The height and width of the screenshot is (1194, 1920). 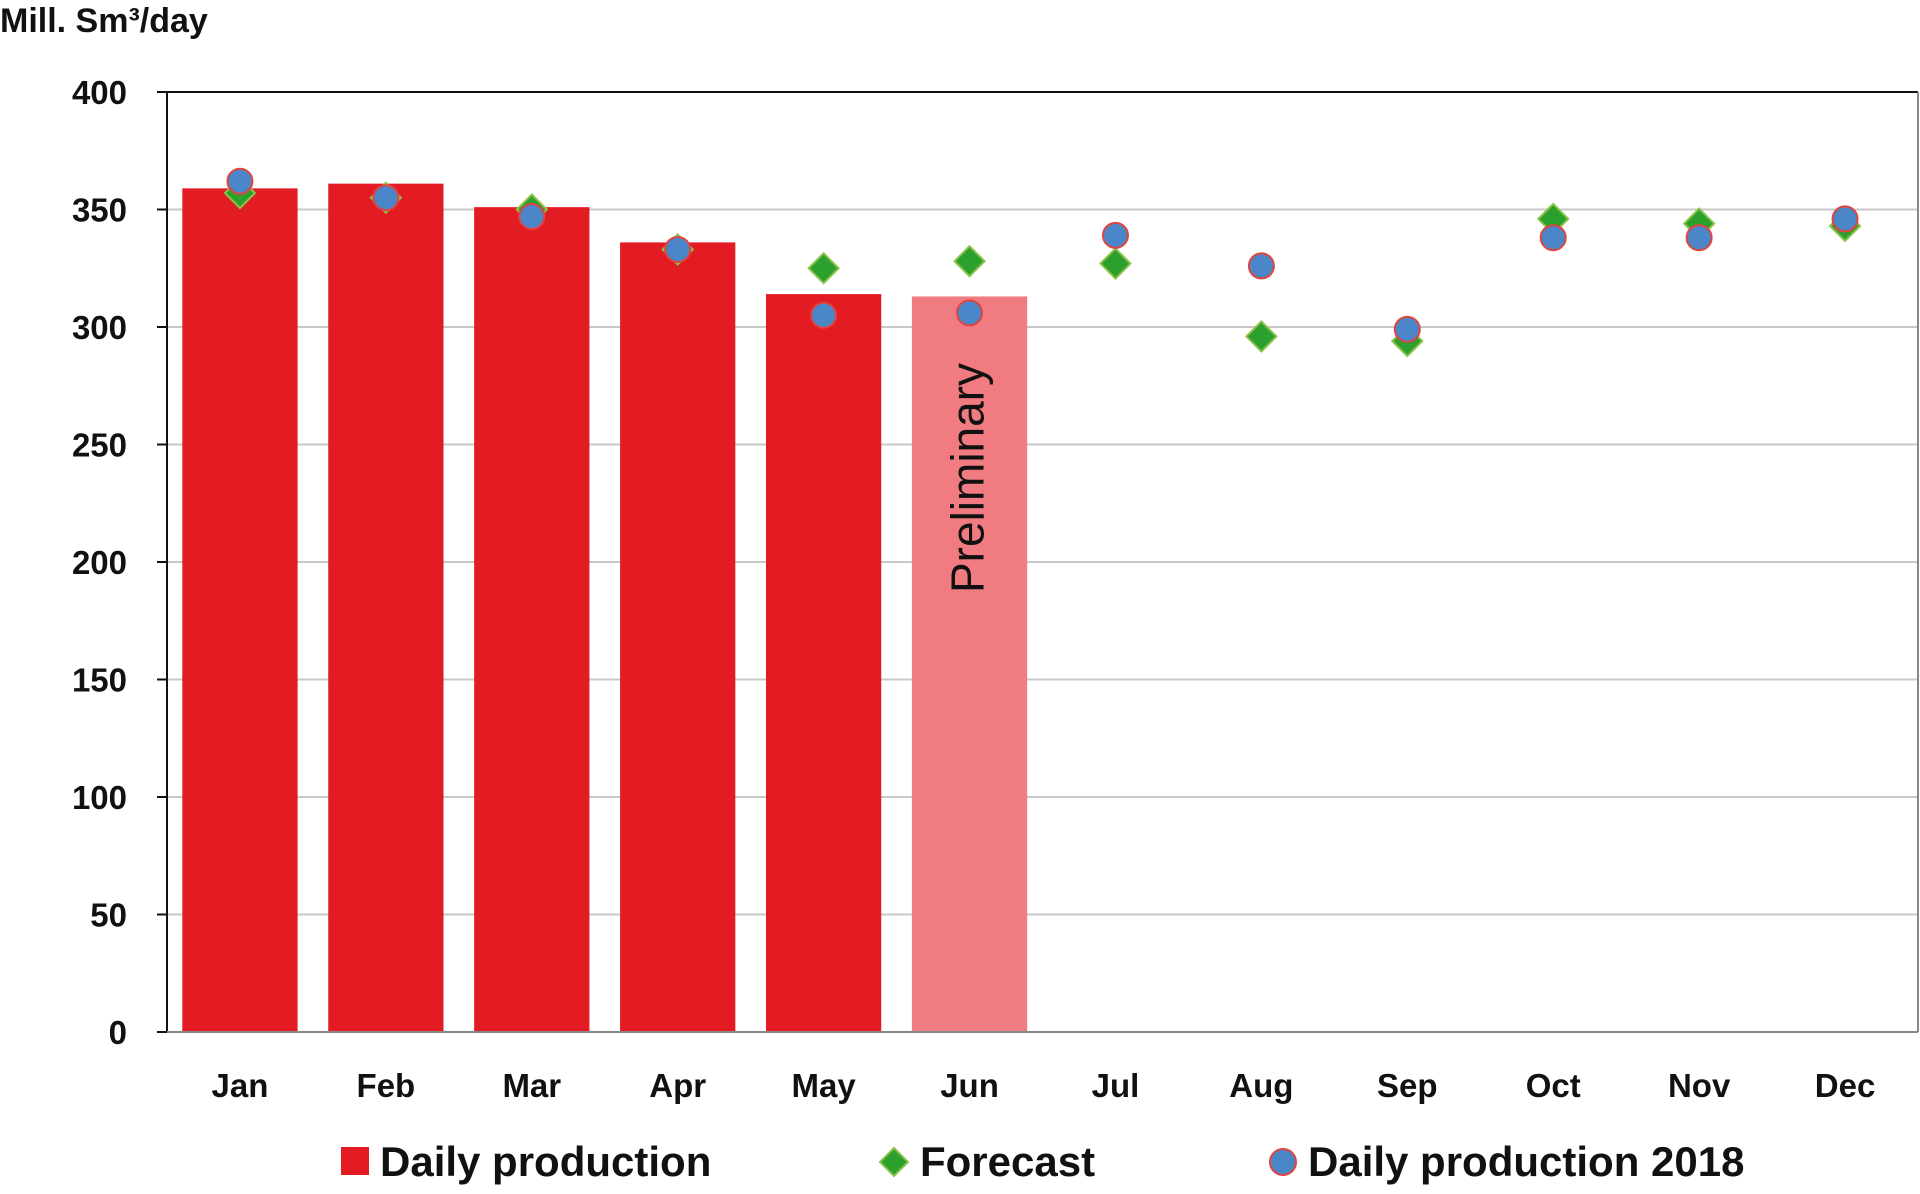 What do you see at coordinates (99, 327) in the screenshot?
I see `y-tick-label: 300` at bounding box center [99, 327].